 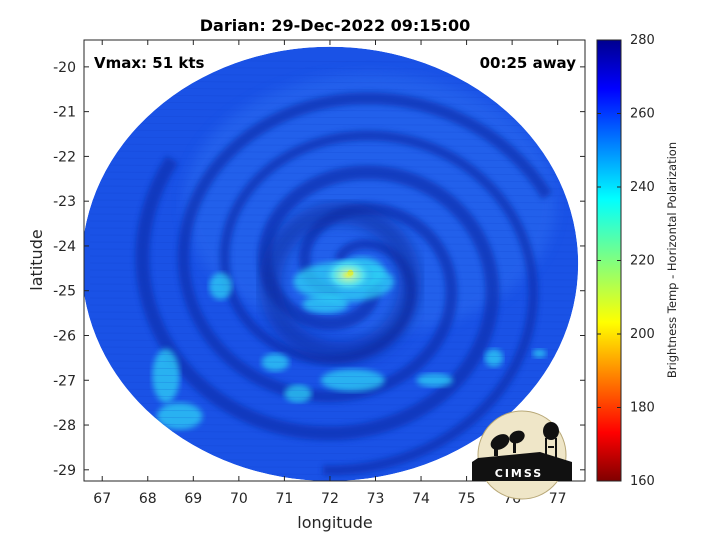 I want to click on storm-eye, so click(x=348, y=275).